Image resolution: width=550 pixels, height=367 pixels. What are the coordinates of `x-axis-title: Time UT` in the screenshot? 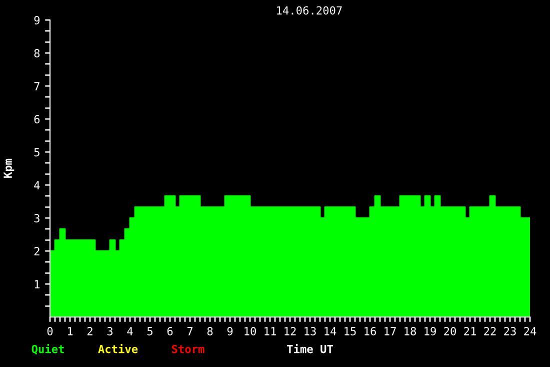 It's located at (310, 349).